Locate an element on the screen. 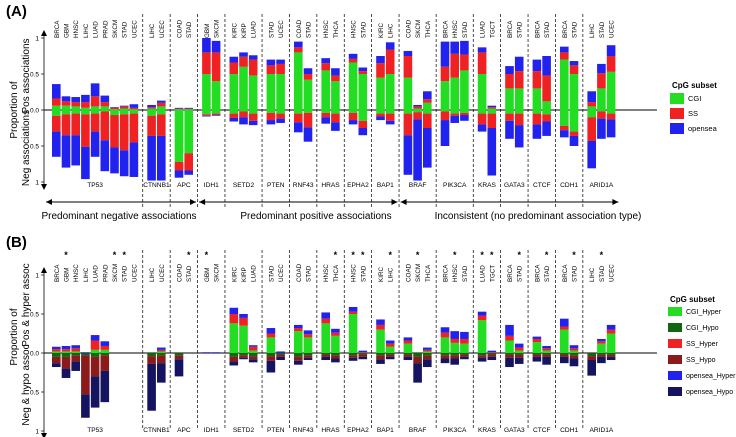 Image resolution: width=736 pixels, height=437 pixels. significance-star: * is located at coordinates (482, 255).